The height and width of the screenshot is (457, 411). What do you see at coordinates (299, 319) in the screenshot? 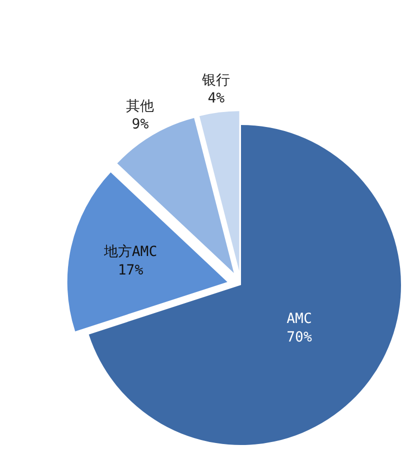
I see `slice-label: AMC` at bounding box center [299, 319].